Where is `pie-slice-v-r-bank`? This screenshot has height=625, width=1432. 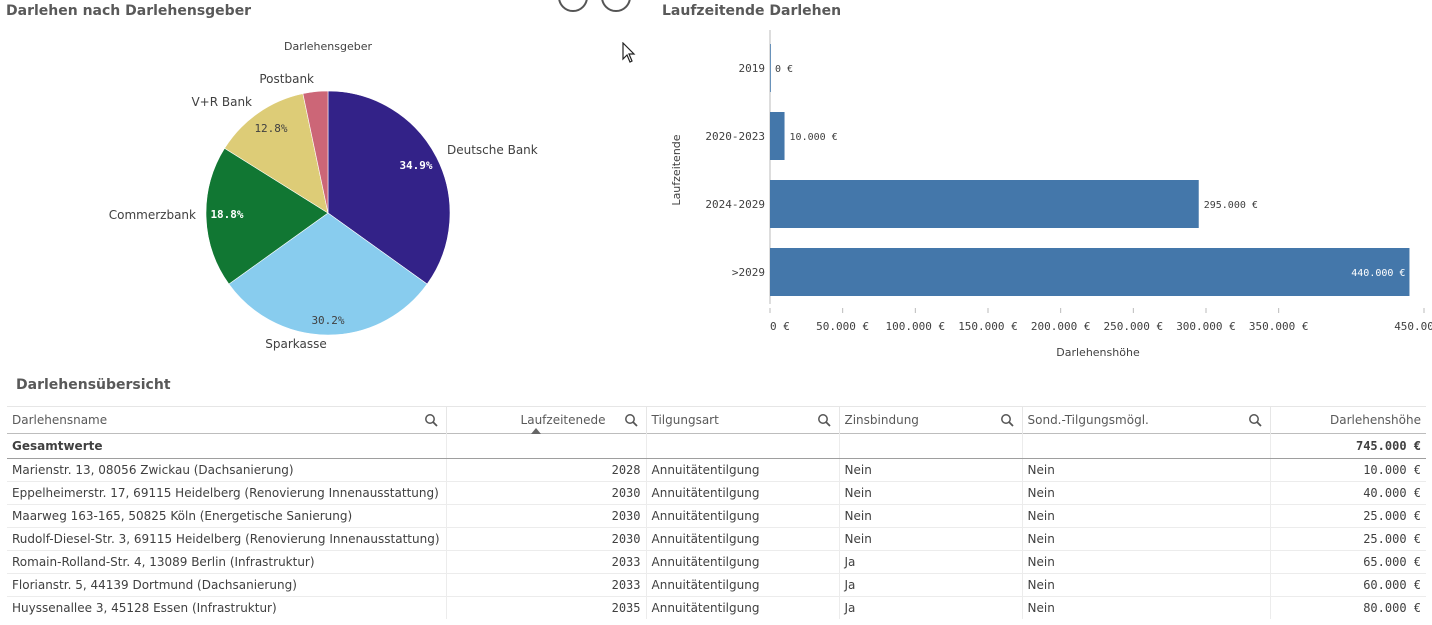
pie-slice-v-r-bank is located at coordinates (276, 153).